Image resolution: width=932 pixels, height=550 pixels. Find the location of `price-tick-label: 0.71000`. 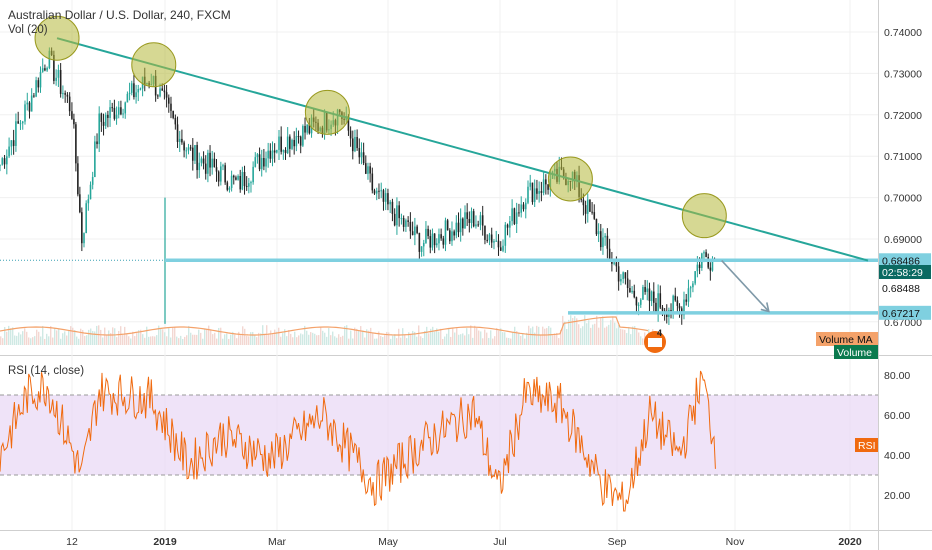

price-tick-label: 0.71000 is located at coordinates (903, 157).